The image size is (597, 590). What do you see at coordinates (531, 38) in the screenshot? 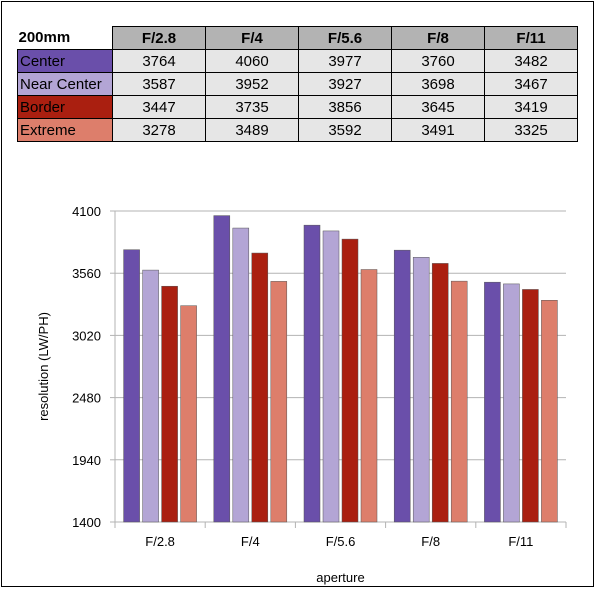
I see `column-header-aperture: F/11` at bounding box center [531, 38].